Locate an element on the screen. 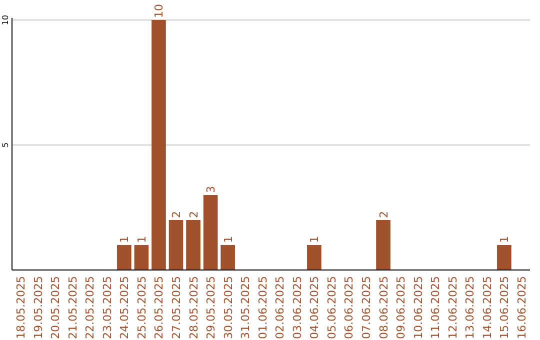  x-tick-label: 16.06.2025 is located at coordinates (521, 307).